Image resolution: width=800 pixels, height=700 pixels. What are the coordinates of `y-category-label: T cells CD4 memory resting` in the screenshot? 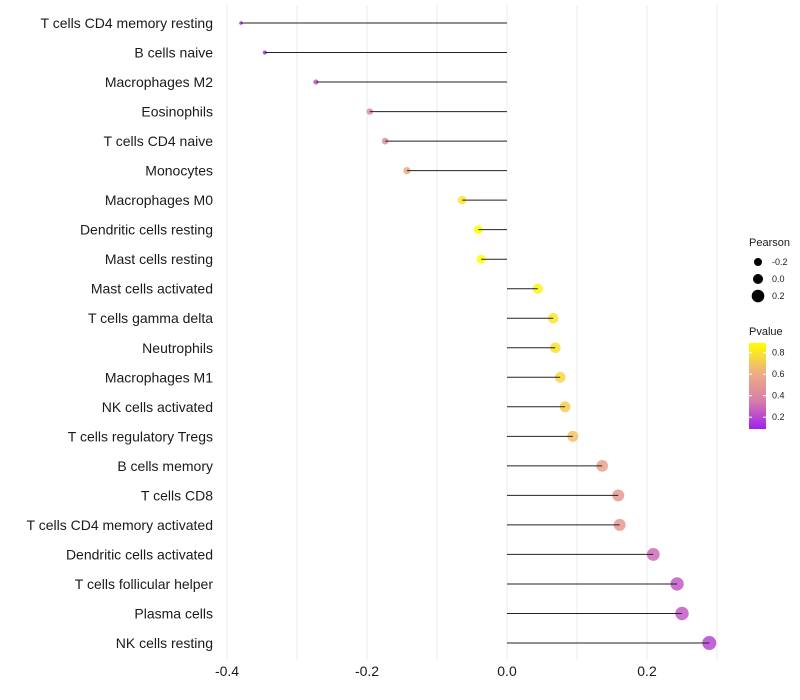 It's located at (127, 23).